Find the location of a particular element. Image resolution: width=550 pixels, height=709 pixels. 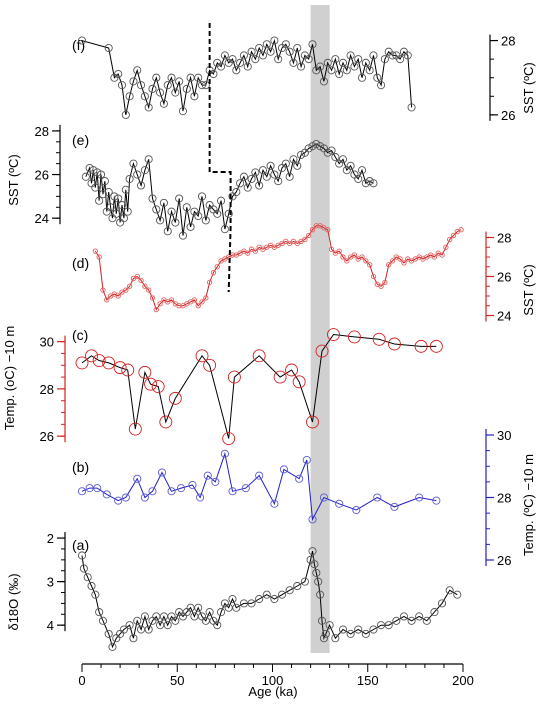

x-tick-label: 0 is located at coordinates (81, 680).